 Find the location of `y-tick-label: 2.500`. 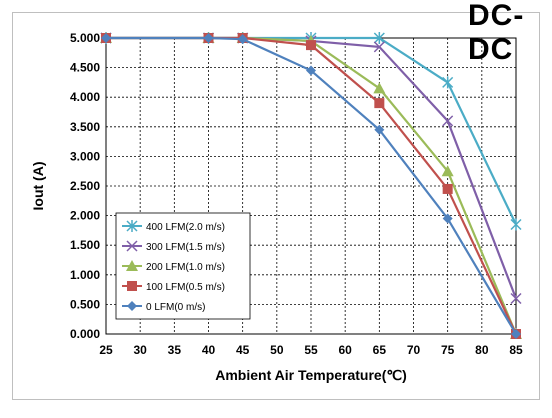

y-tick-label: 2.500 is located at coordinates (85, 186).